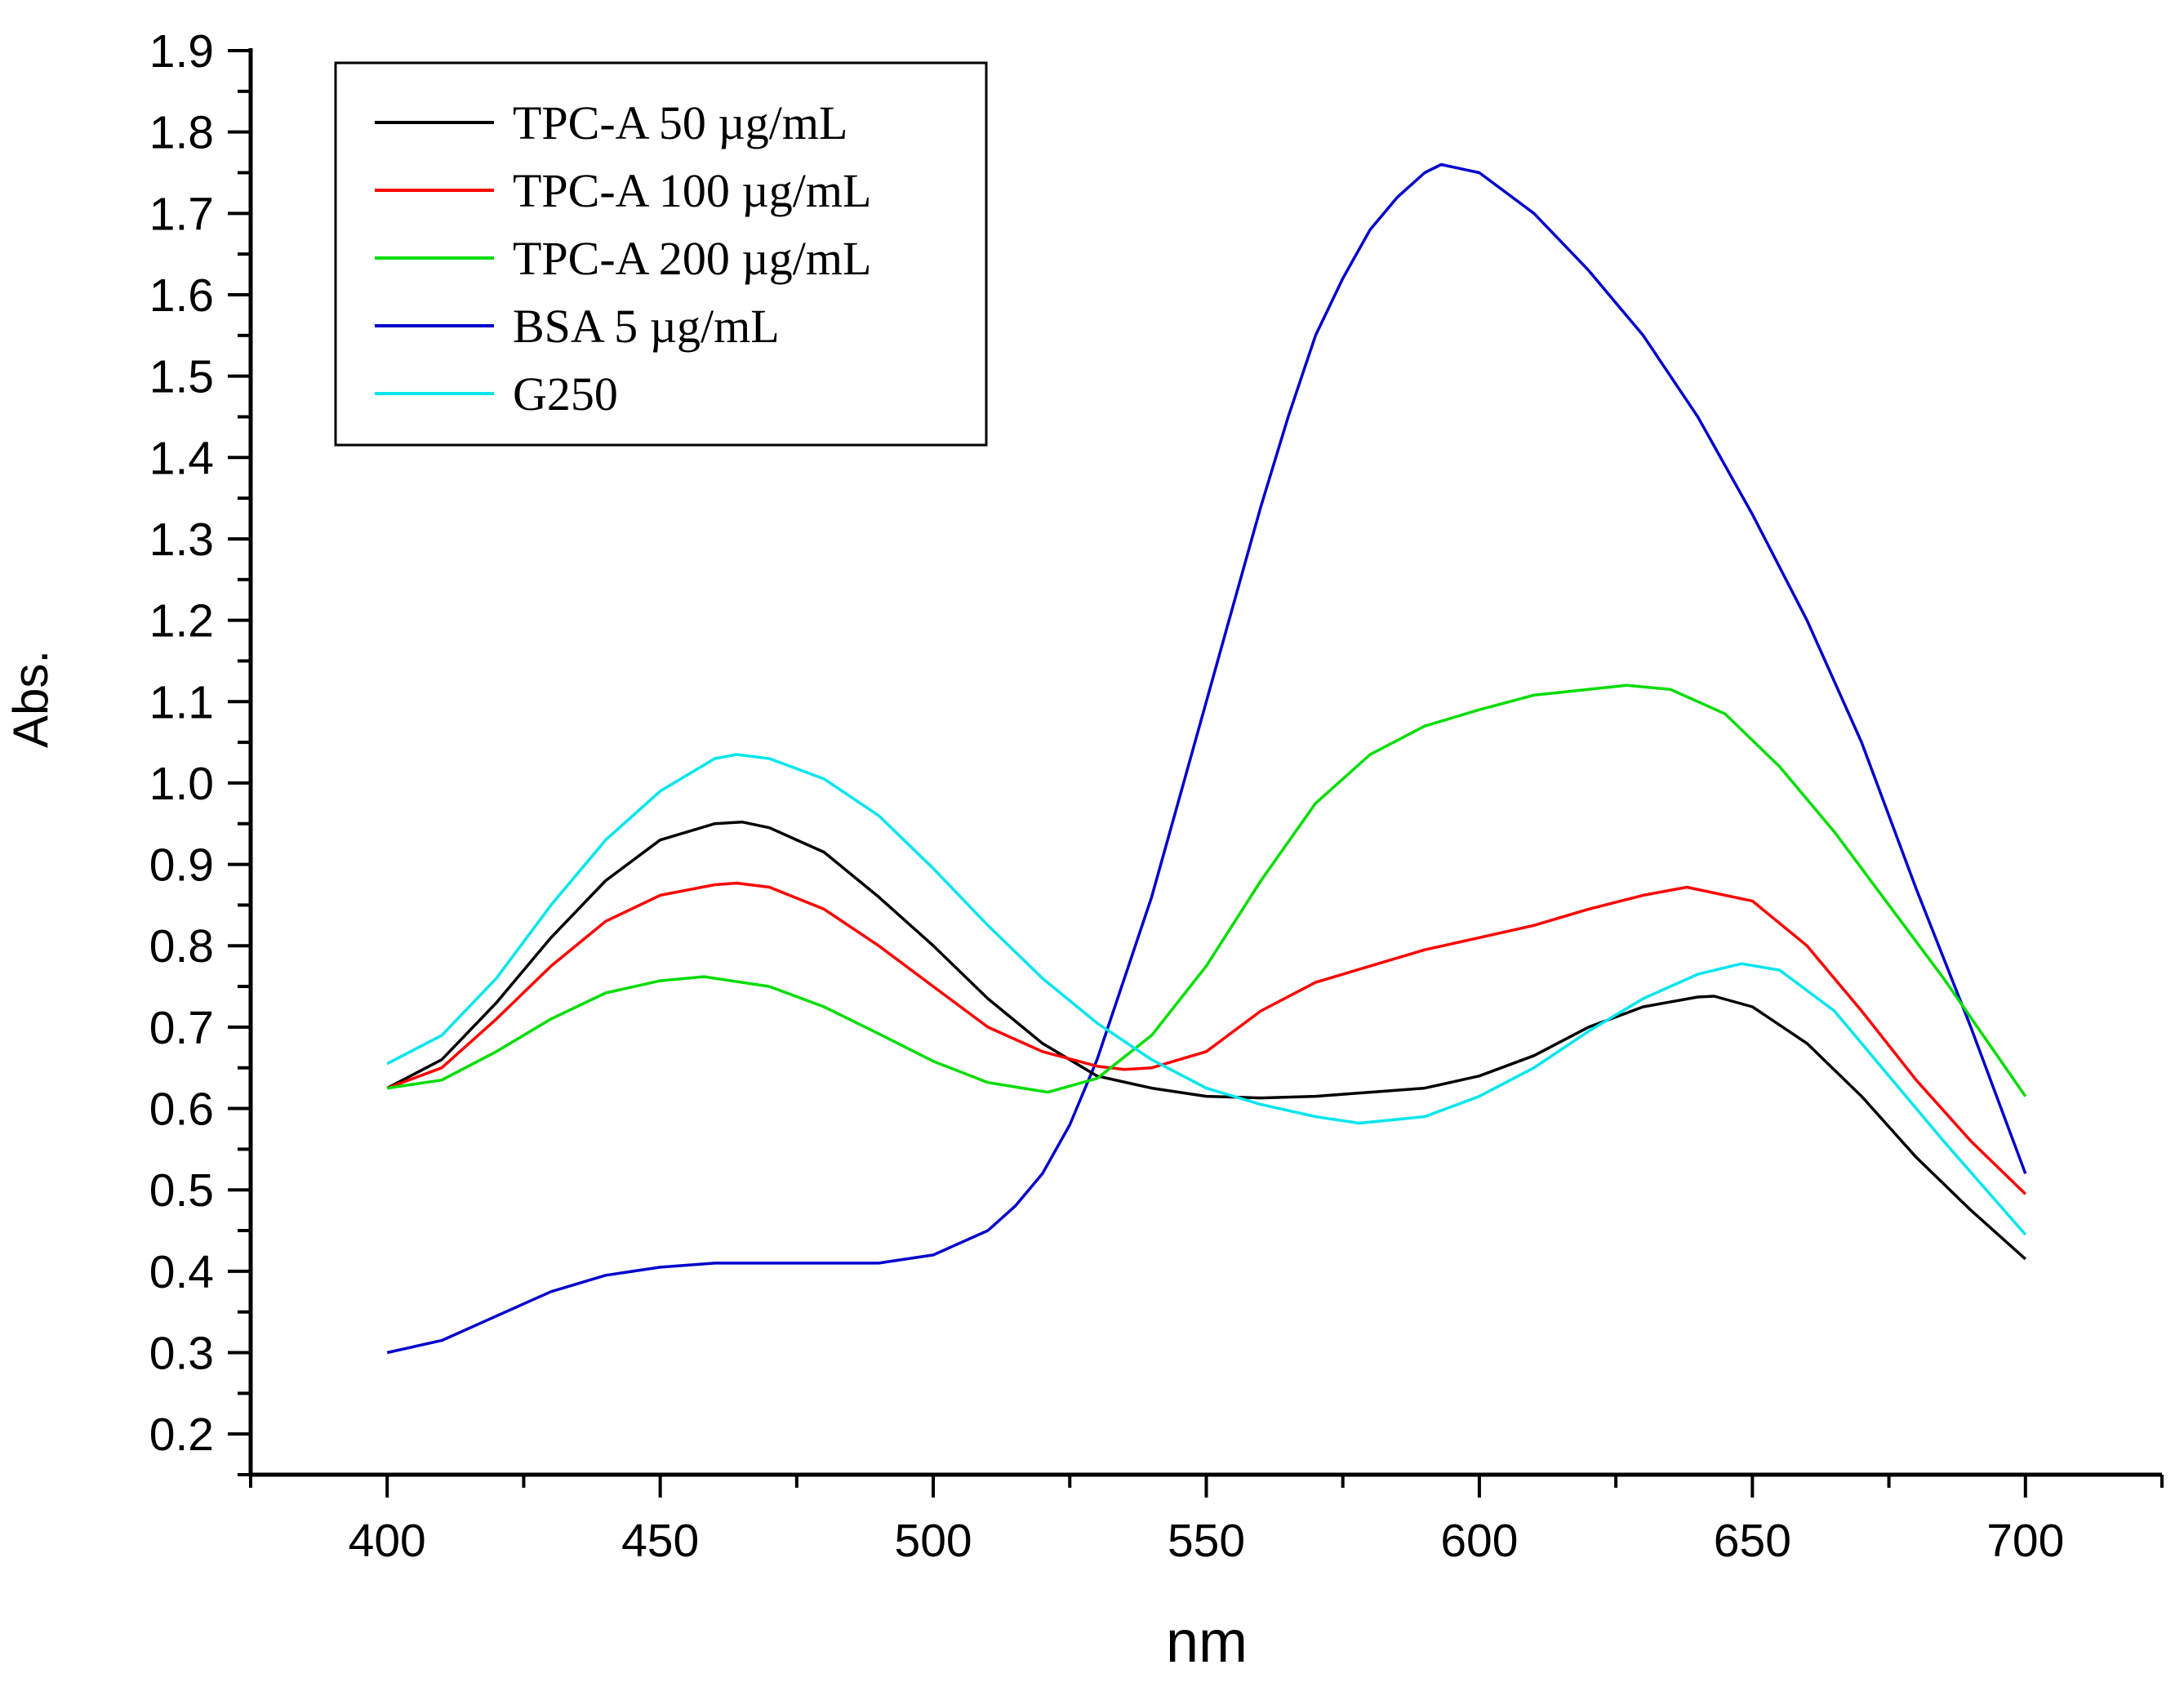 The image size is (2184, 1687). I want to click on x-tick-label: 400, so click(387, 1541).